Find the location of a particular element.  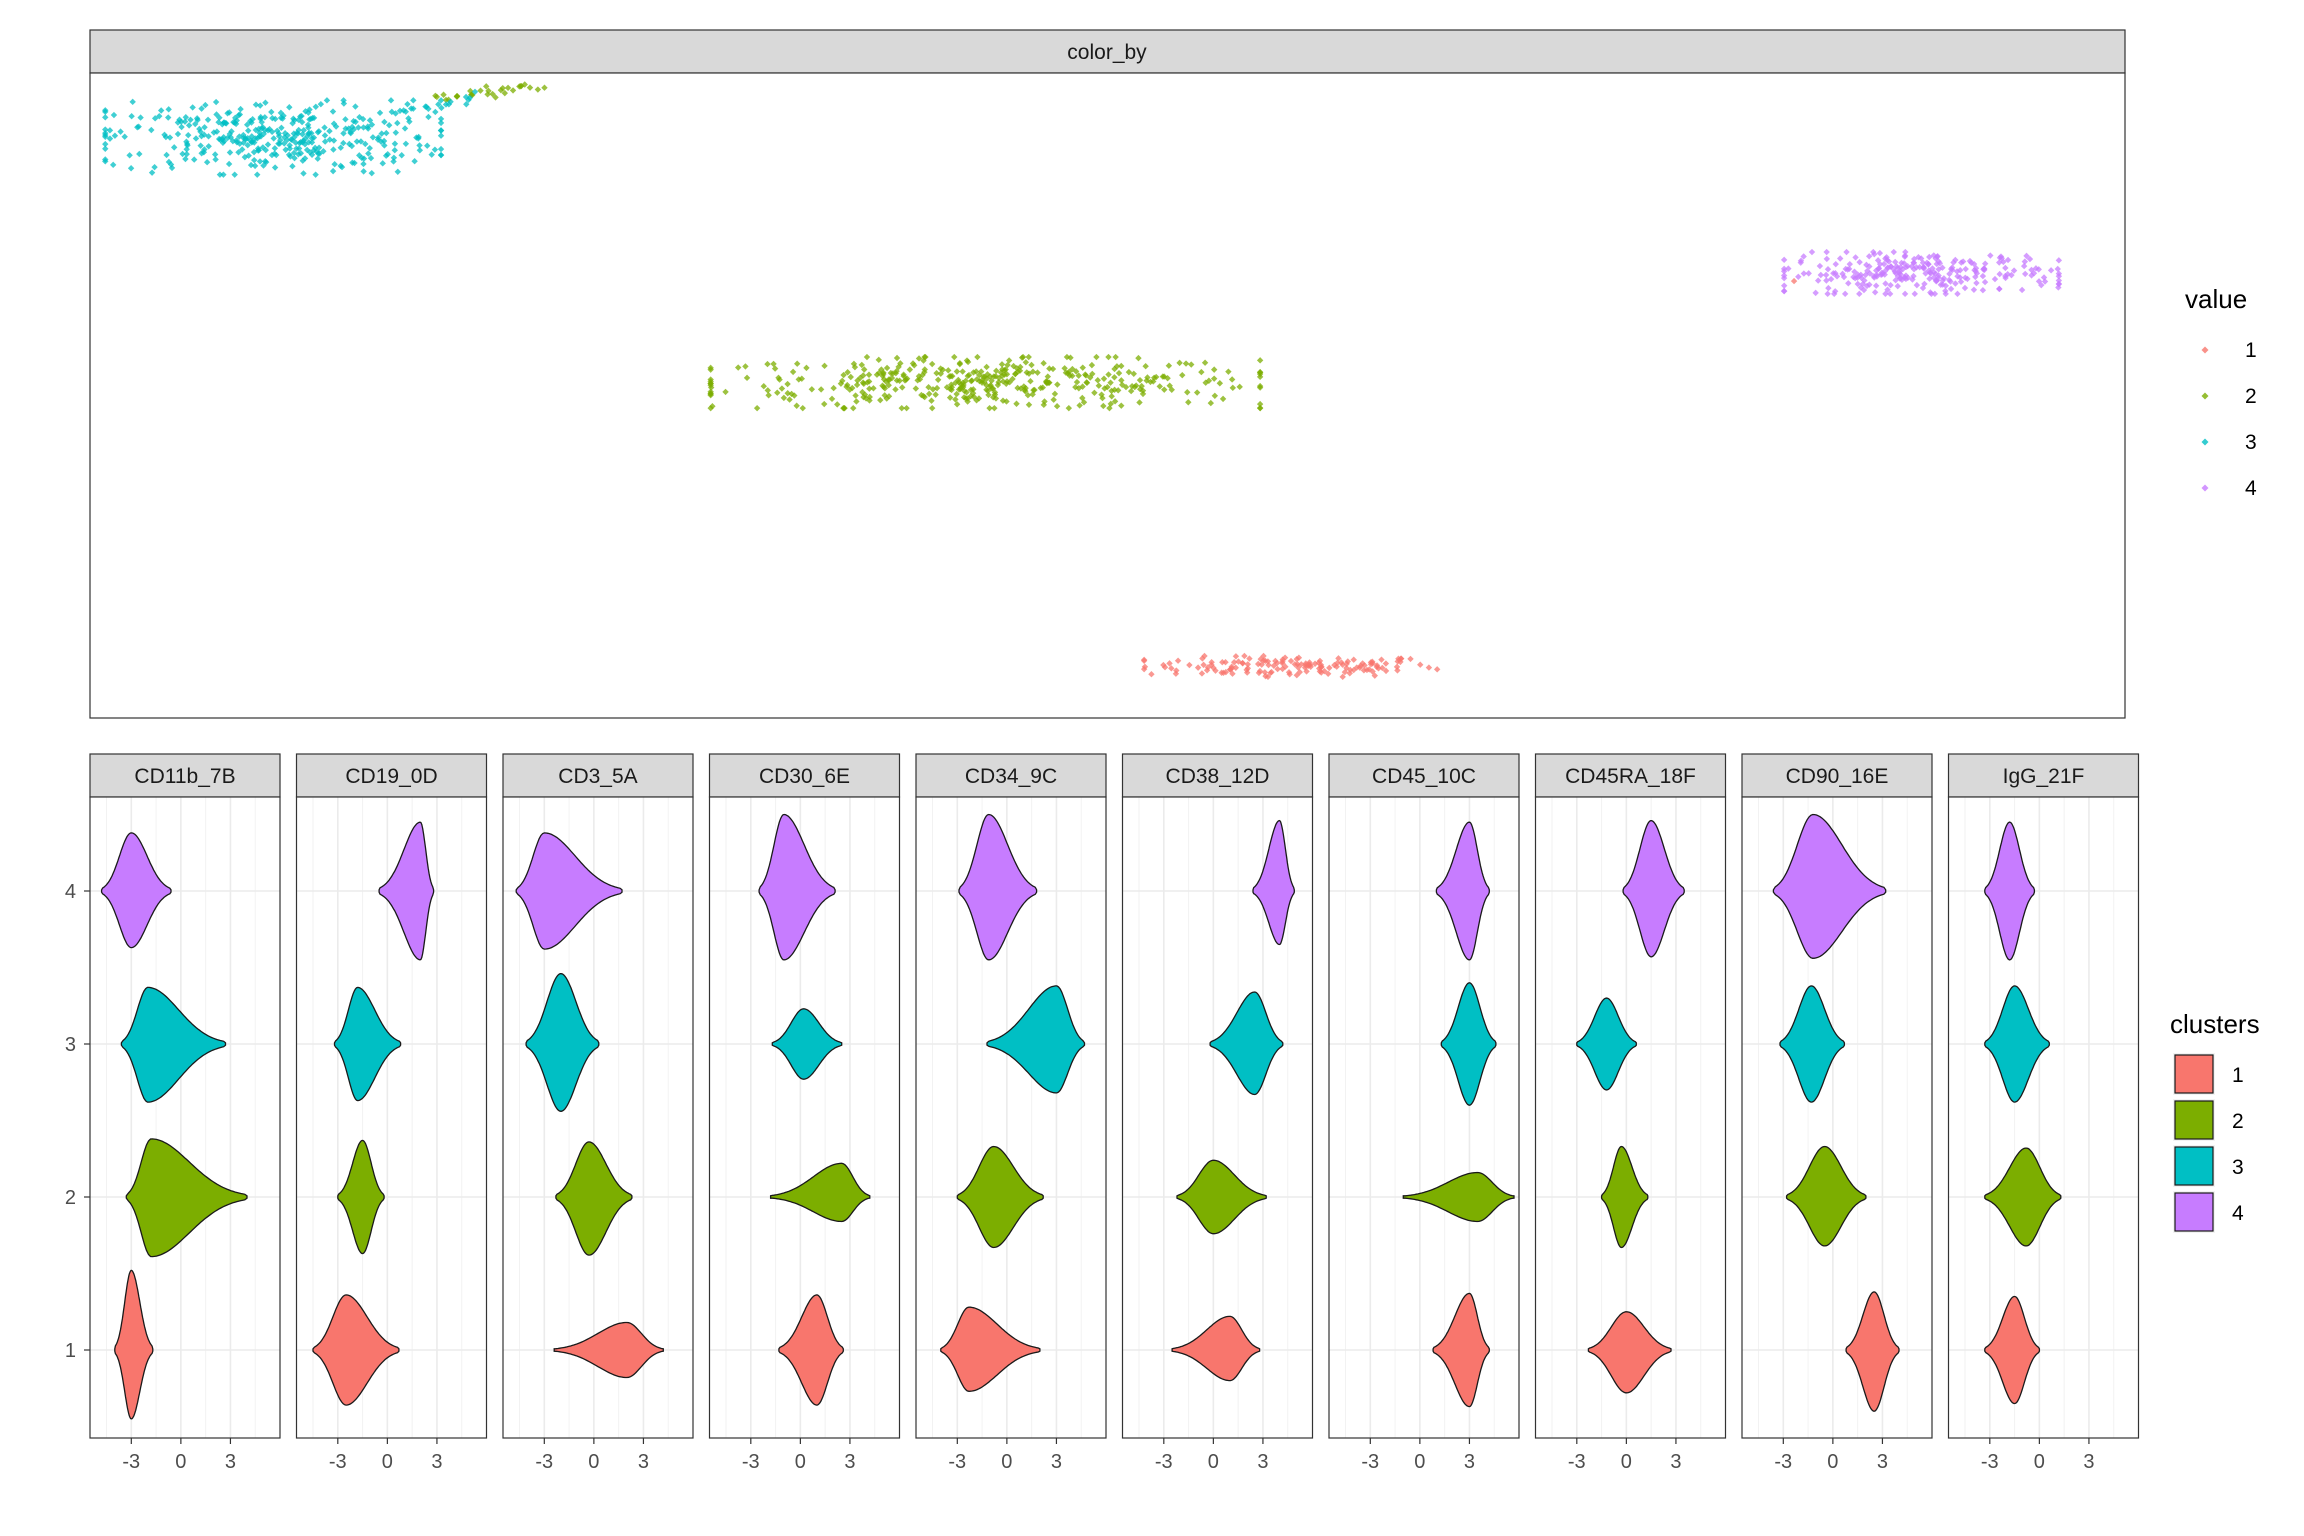

violin-panel-IgG_21F: IgG_21F -3 0 3 is located at coordinates (2043, 1113).